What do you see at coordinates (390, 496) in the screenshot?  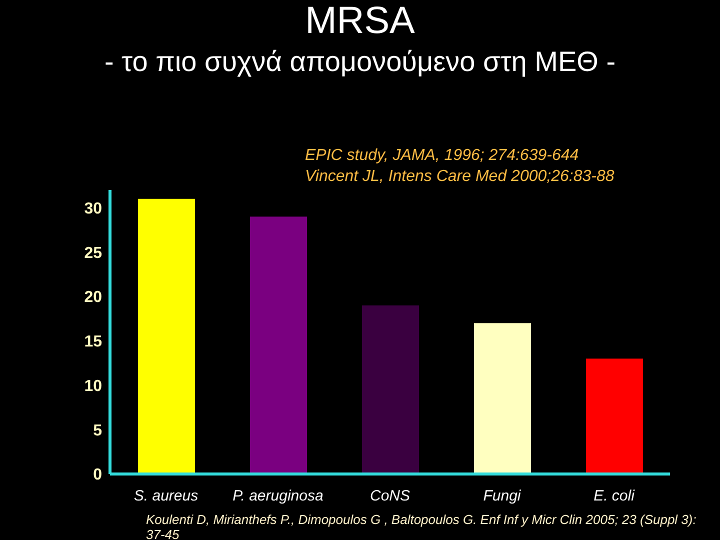 I see `x-tick-label: CoNS` at bounding box center [390, 496].